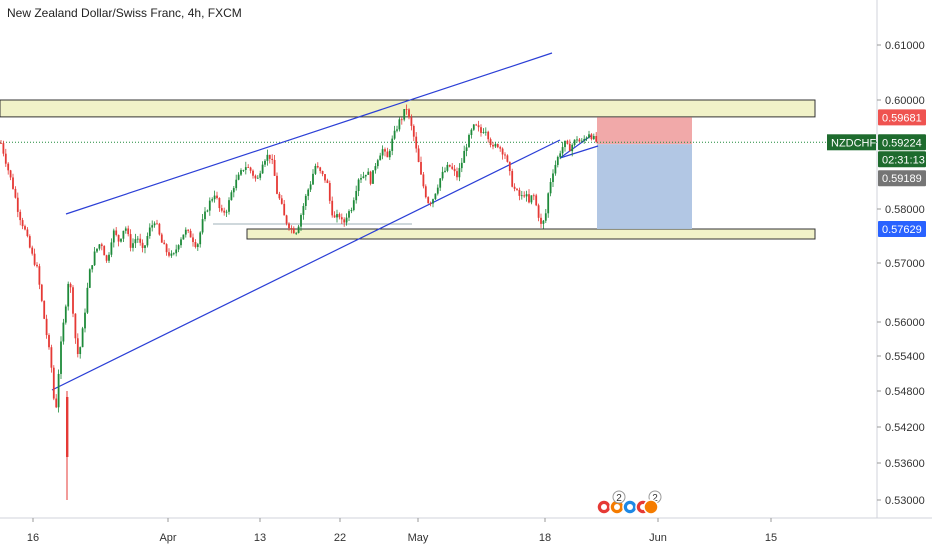 This screenshot has width=932, height=550. What do you see at coordinates (905, 357) in the screenshot?
I see `y-tick-label: 0.55400` at bounding box center [905, 357].